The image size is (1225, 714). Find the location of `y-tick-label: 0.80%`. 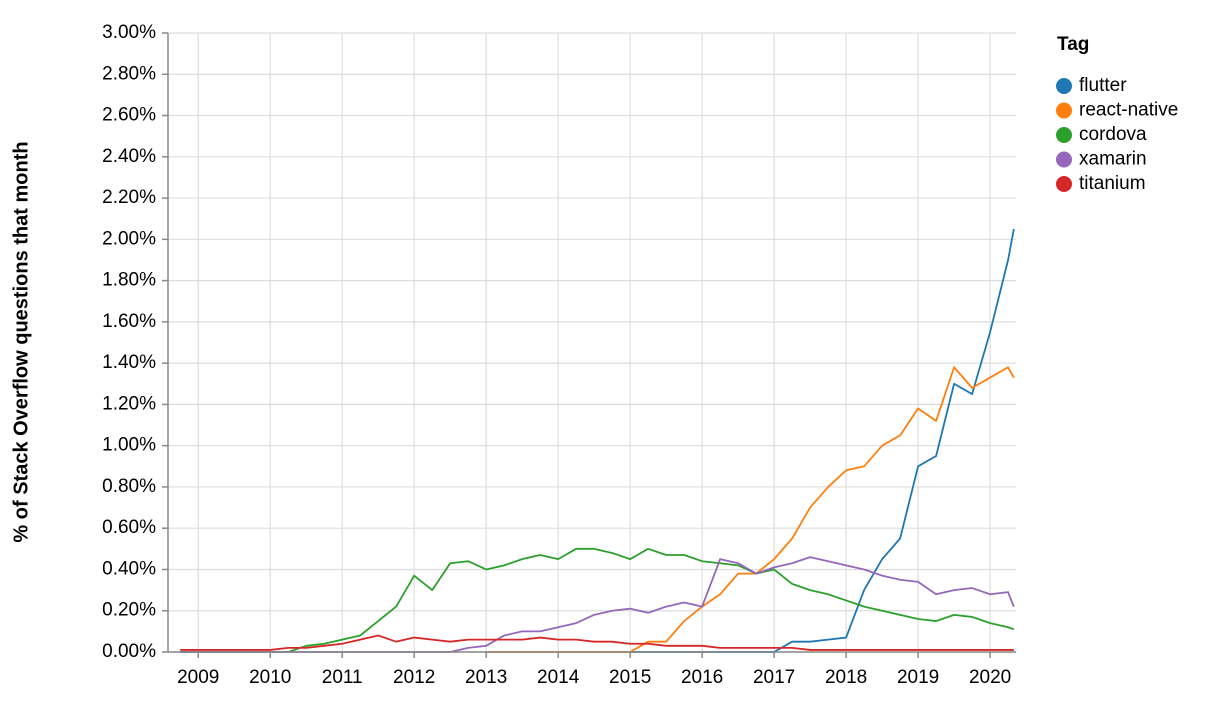

y-tick-label: 0.80% is located at coordinates (129, 486).